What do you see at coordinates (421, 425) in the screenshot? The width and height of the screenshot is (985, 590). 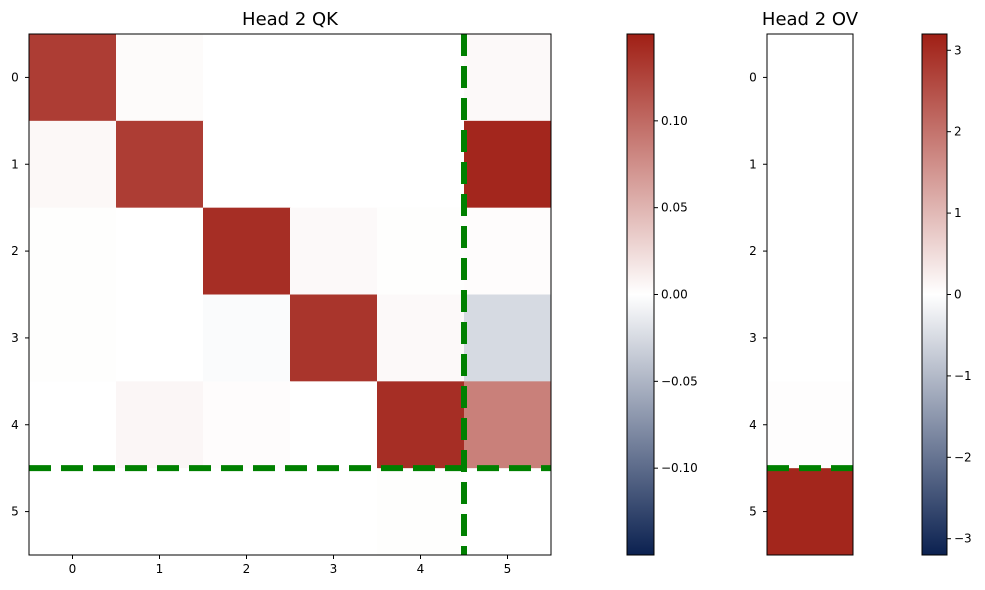 I see `qk-cell-r4-c4` at bounding box center [421, 425].